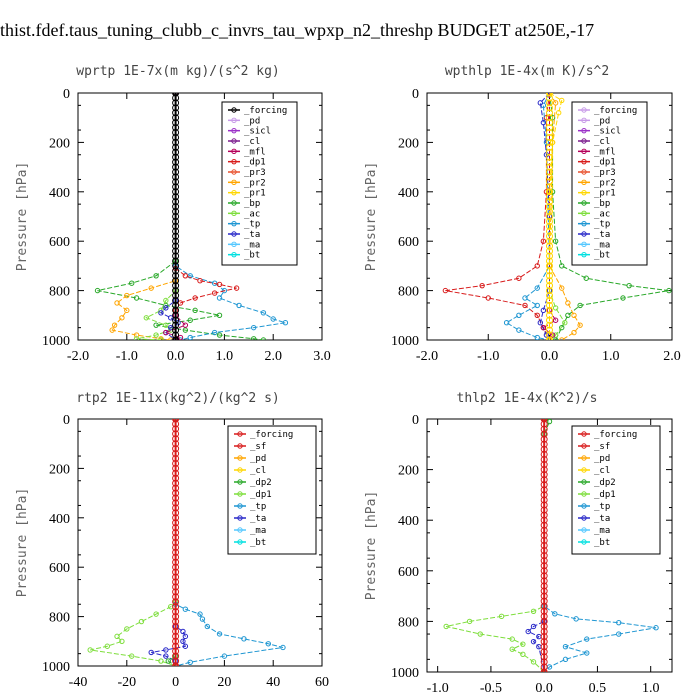 The width and height of the screenshot is (700, 700). Describe the element at coordinates (605, 152) in the screenshot. I see `legend-entry-mfl: _mfl` at that location.